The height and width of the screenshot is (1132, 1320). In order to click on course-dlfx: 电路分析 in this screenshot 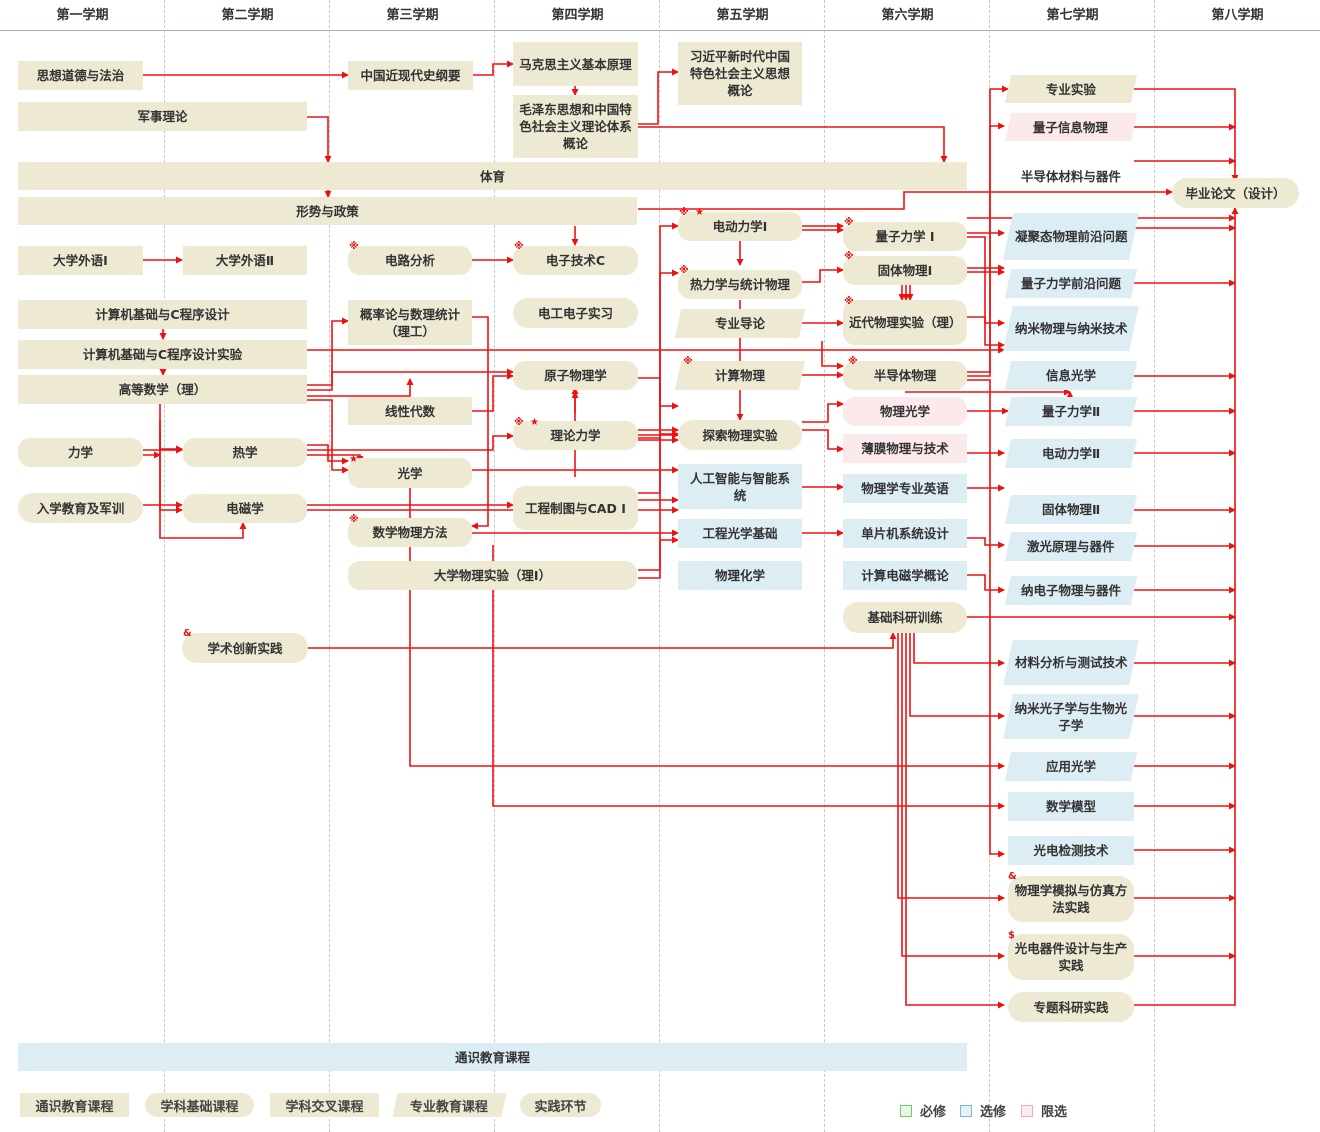, I will do `click(410, 260)`.